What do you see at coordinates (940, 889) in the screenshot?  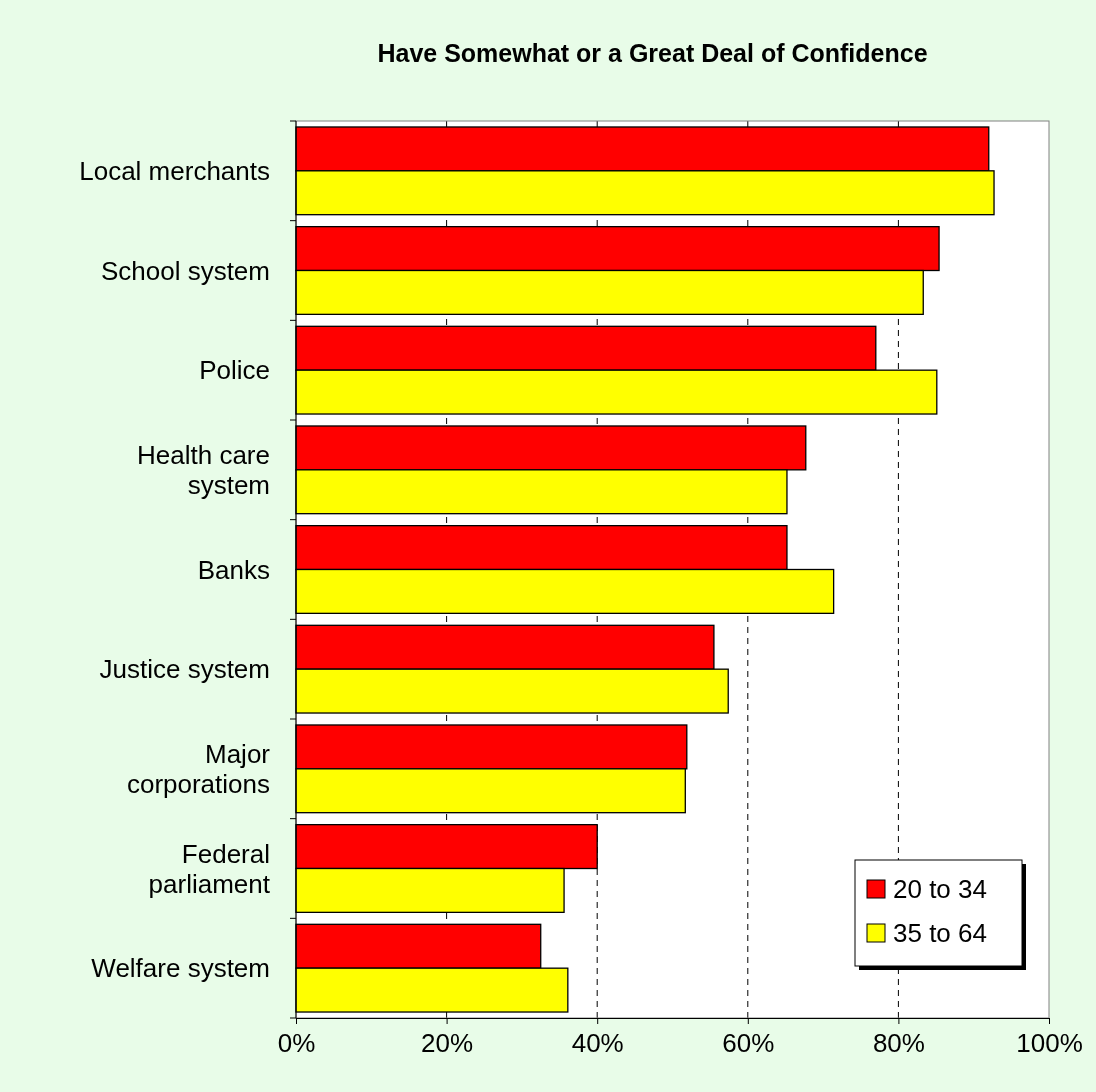 I see `legend-label: 20 to 34` at bounding box center [940, 889].